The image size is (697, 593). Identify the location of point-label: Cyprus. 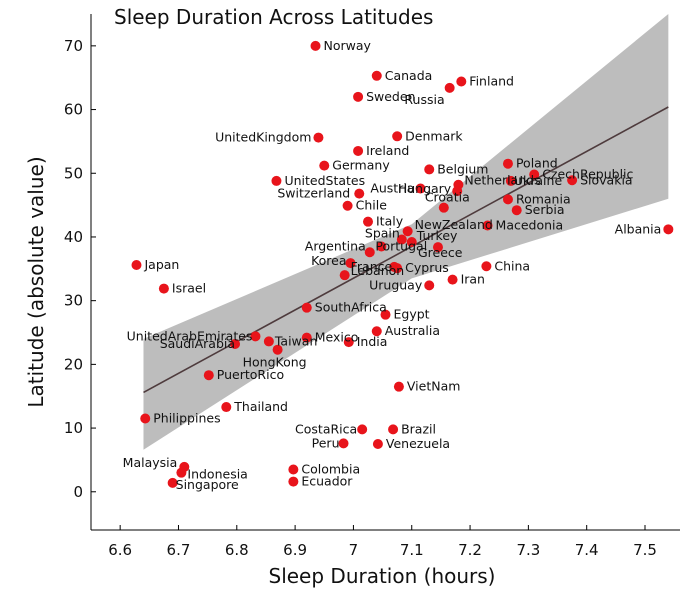
(427, 267).